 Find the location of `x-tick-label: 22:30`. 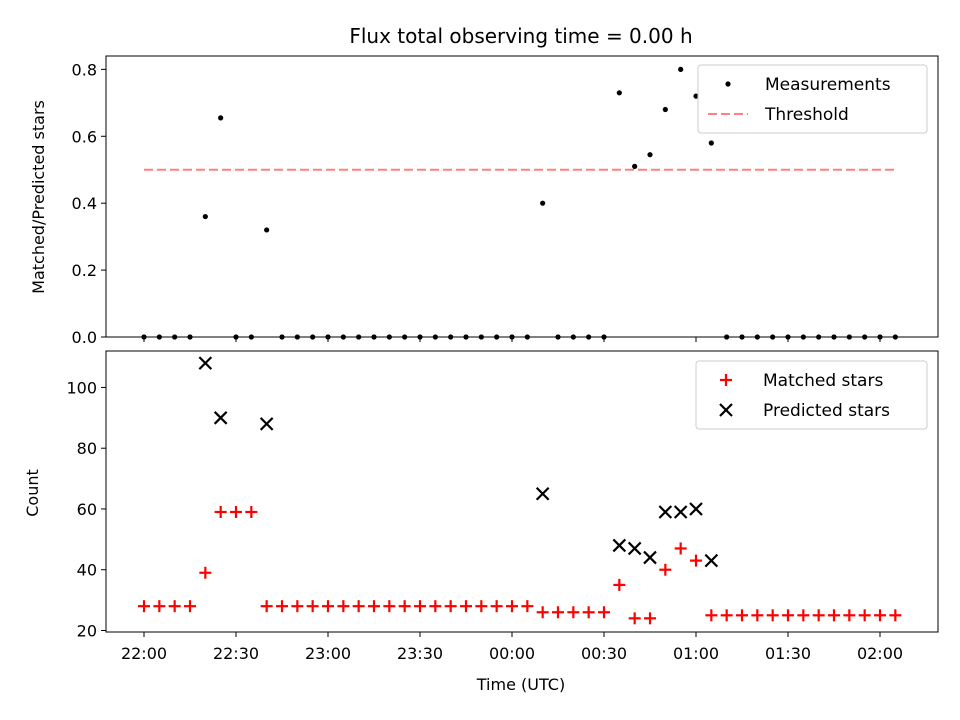

x-tick-label: 22:30 is located at coordinates (236, 653).